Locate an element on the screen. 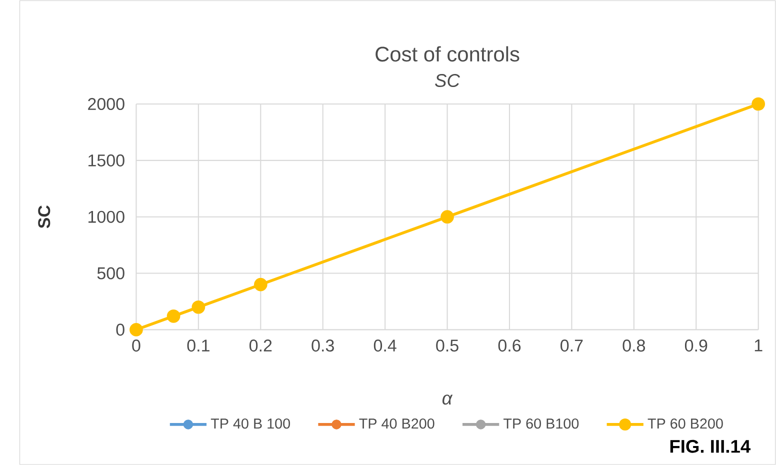 The image size is (776, 465). x-tick-label: 0.7 is located at coordinates (571, 346).